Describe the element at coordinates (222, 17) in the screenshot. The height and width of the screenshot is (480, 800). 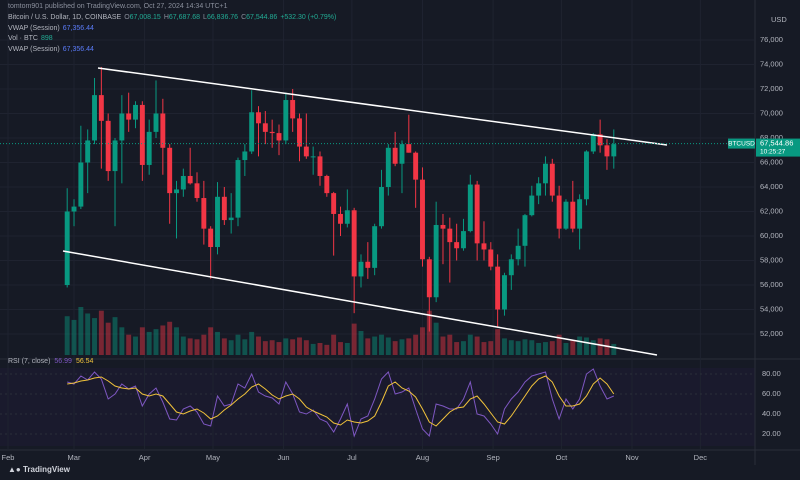
I see `ohlc-value: 66,836.76` at that location.